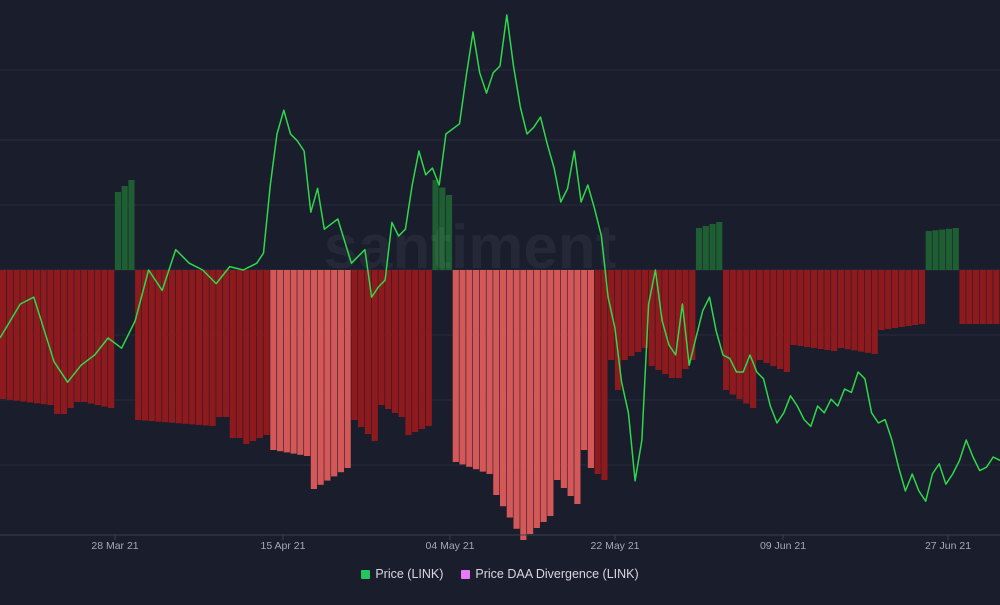 This screenshot has height=605, width=1000. I want to click on legend-label-price: Price (LINK), so click(409, 574).